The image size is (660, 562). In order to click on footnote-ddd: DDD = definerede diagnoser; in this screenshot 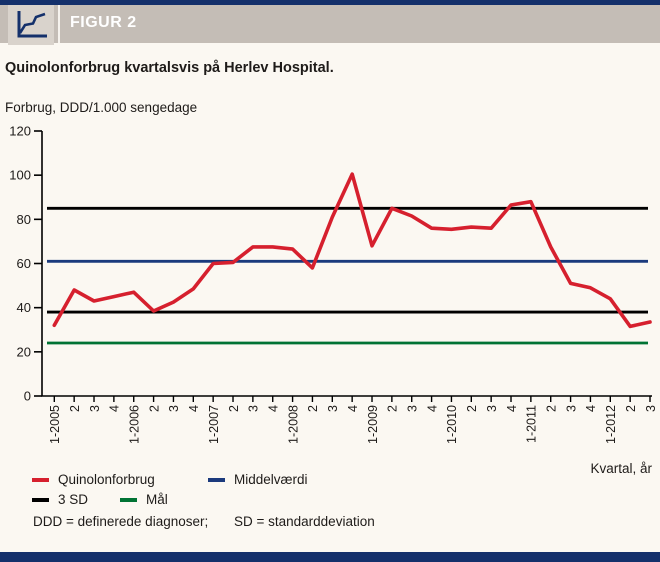, I will do `click(121, 521)`.